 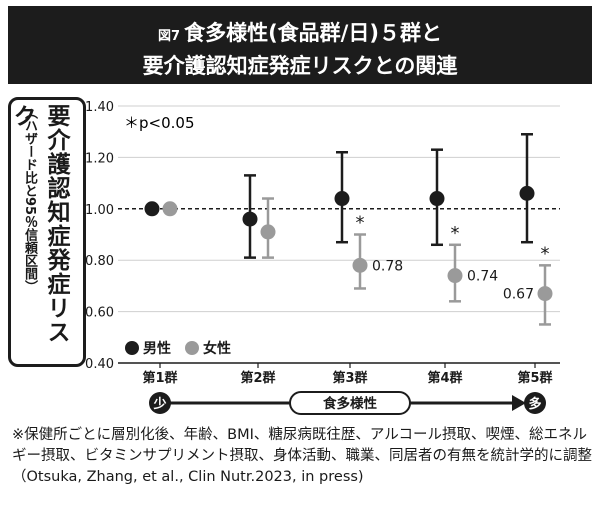 What do you see at coordinates (157, 348) in the screenshot?
I see `legend-label: 男性` at bounding box center [157, 348].